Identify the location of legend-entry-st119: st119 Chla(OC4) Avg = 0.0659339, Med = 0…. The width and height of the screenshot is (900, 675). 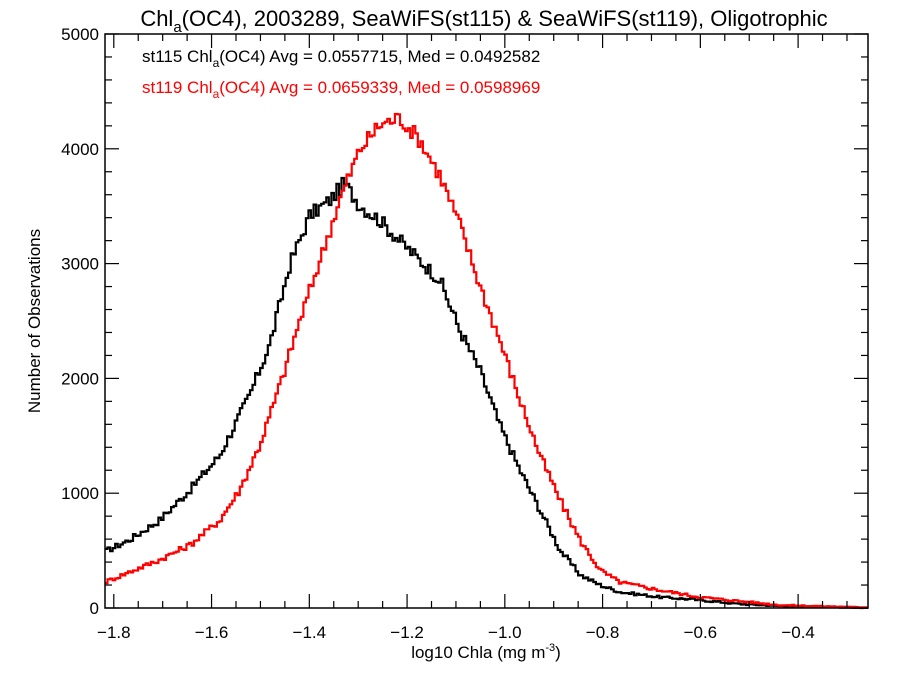
(341, 89).